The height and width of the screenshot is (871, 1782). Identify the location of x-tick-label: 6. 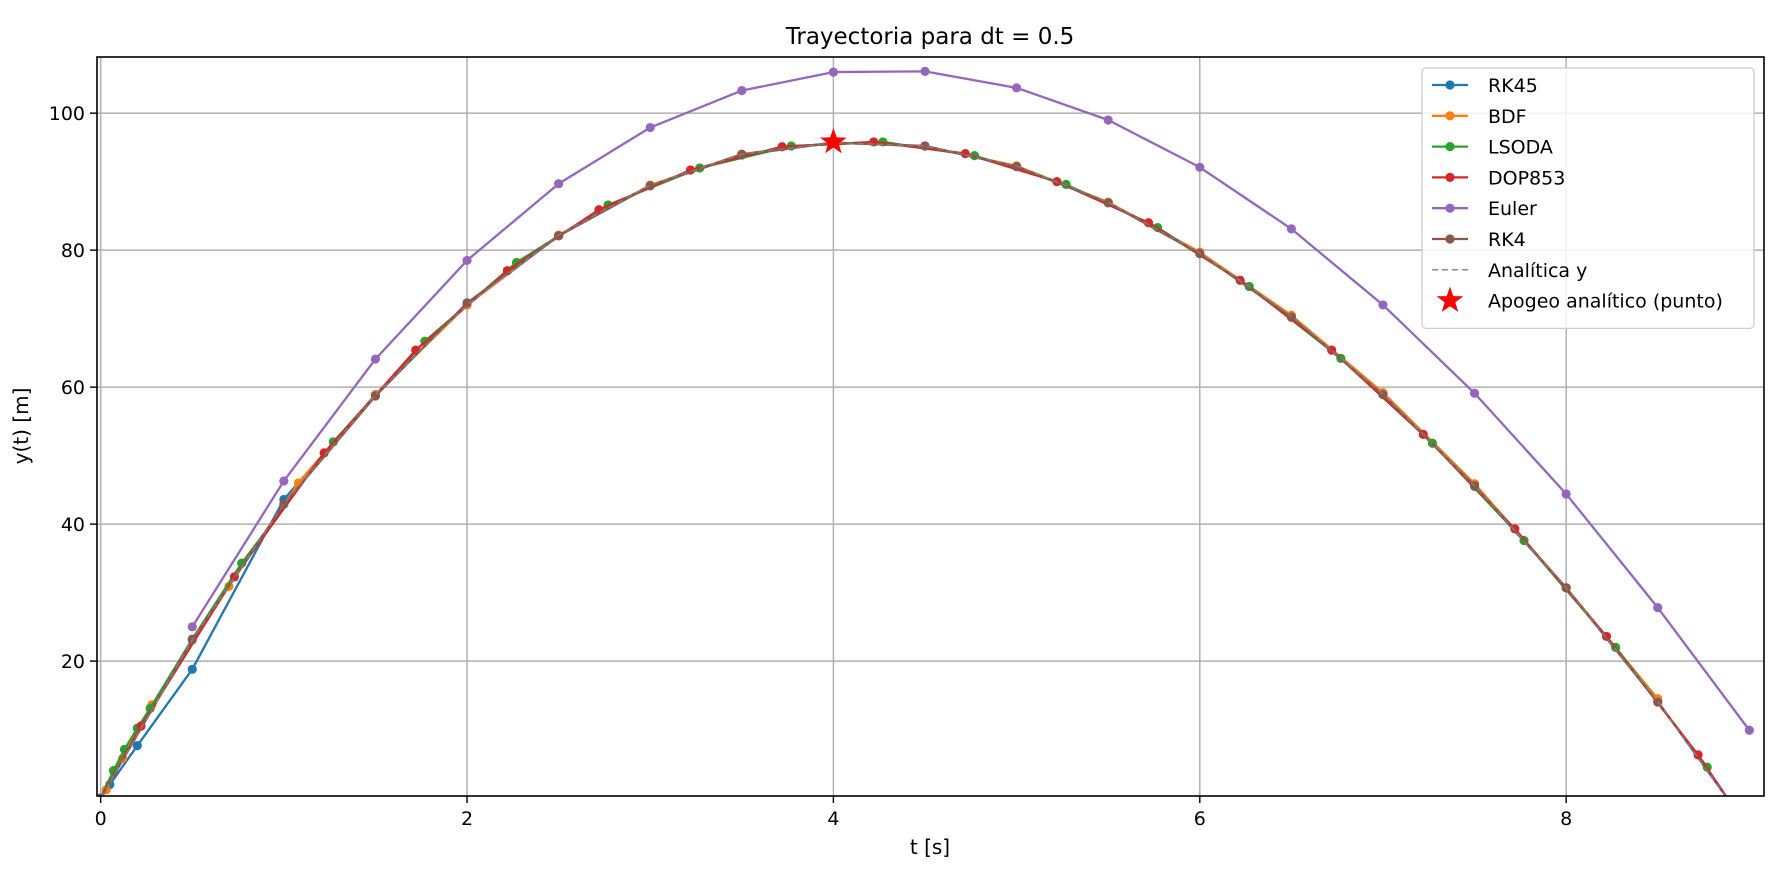
(1200, 819).